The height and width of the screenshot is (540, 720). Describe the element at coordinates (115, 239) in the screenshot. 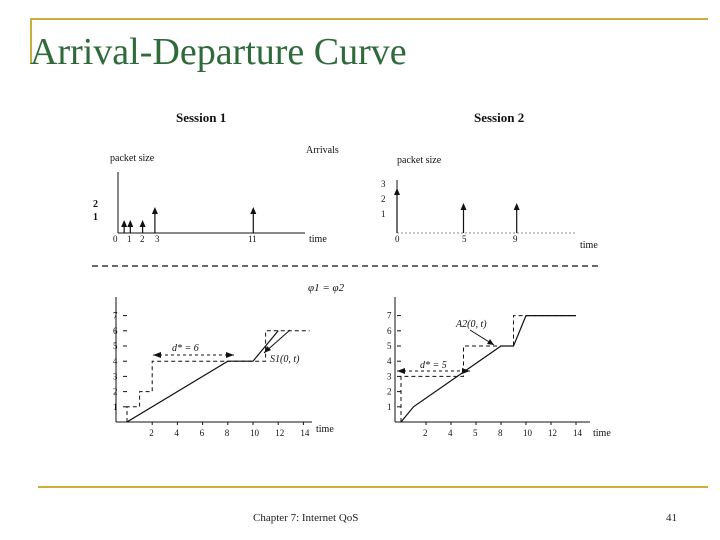

I see `s1-arr-xtick: 0` at that location.